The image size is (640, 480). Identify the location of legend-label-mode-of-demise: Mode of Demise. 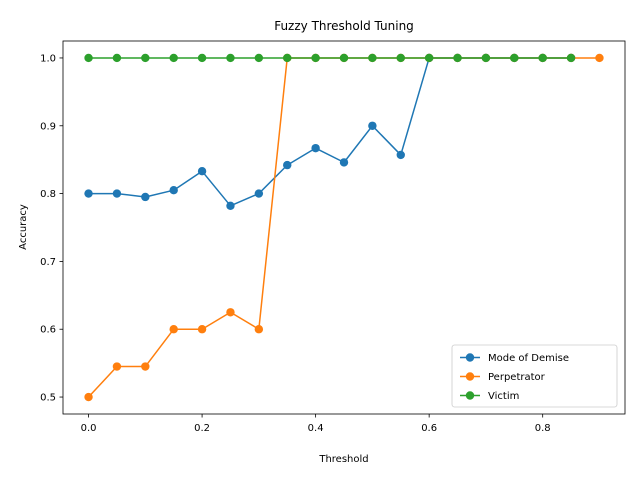
(528, 358).